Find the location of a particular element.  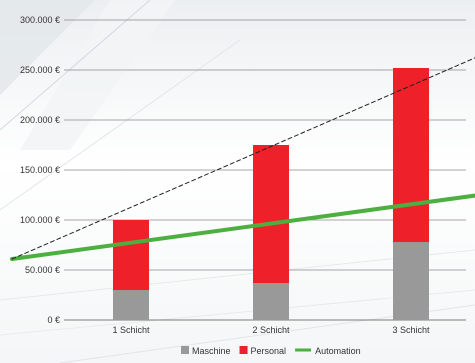

x-tick-label: 3 Schicht is located at coordinates (411, 330).